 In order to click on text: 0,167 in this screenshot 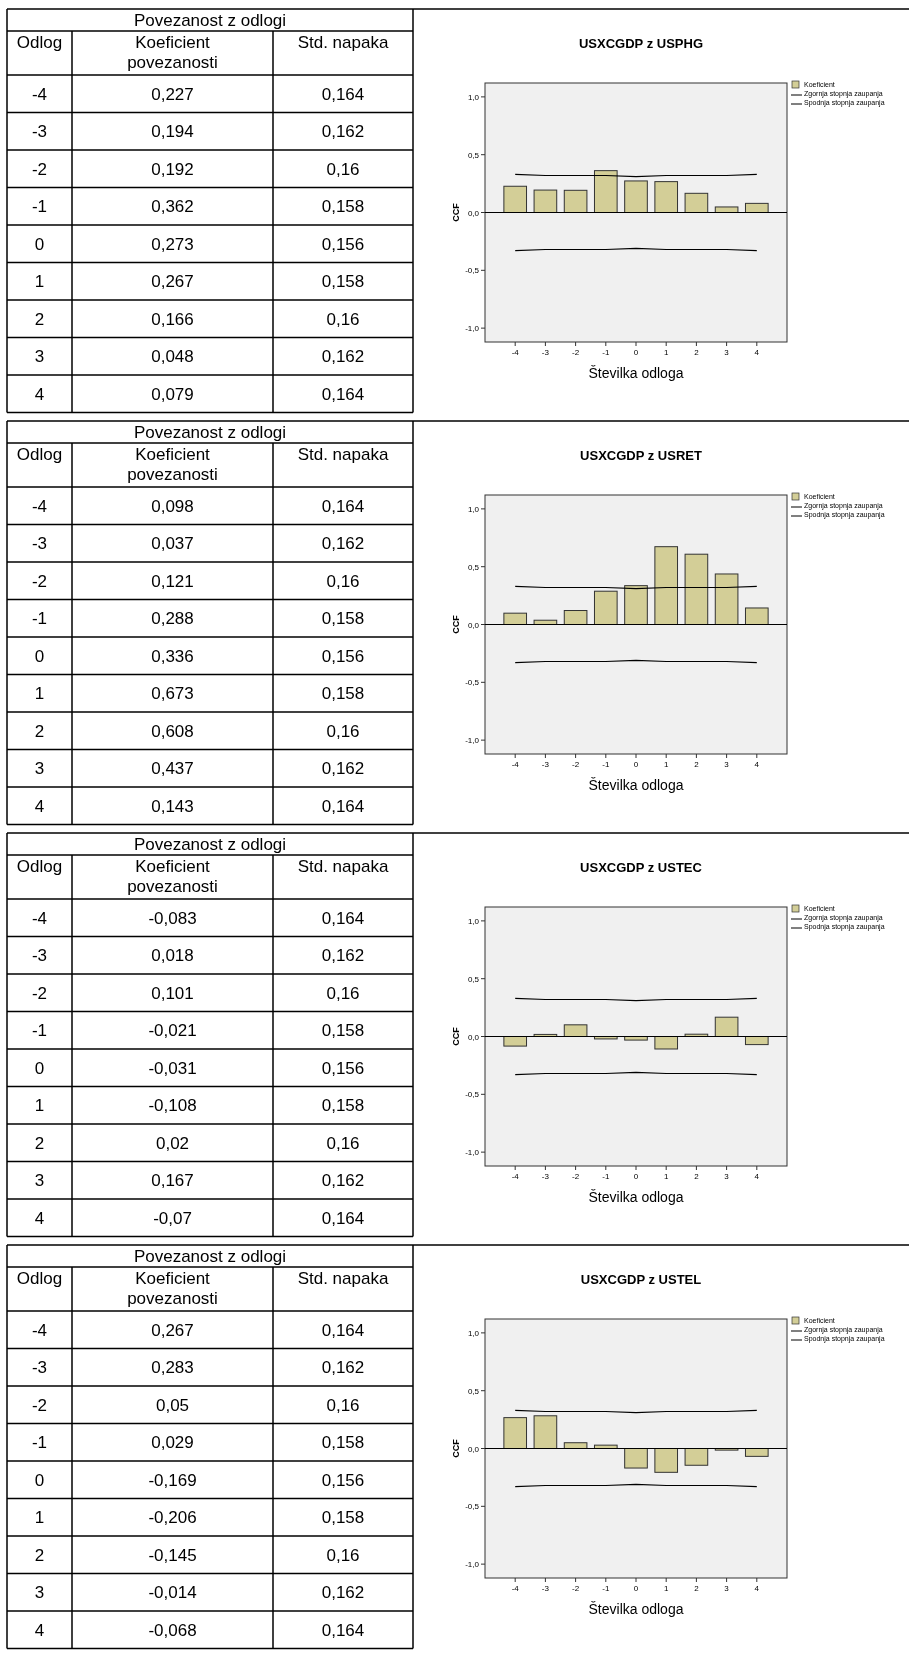, I will do `click(172, 1181)`.